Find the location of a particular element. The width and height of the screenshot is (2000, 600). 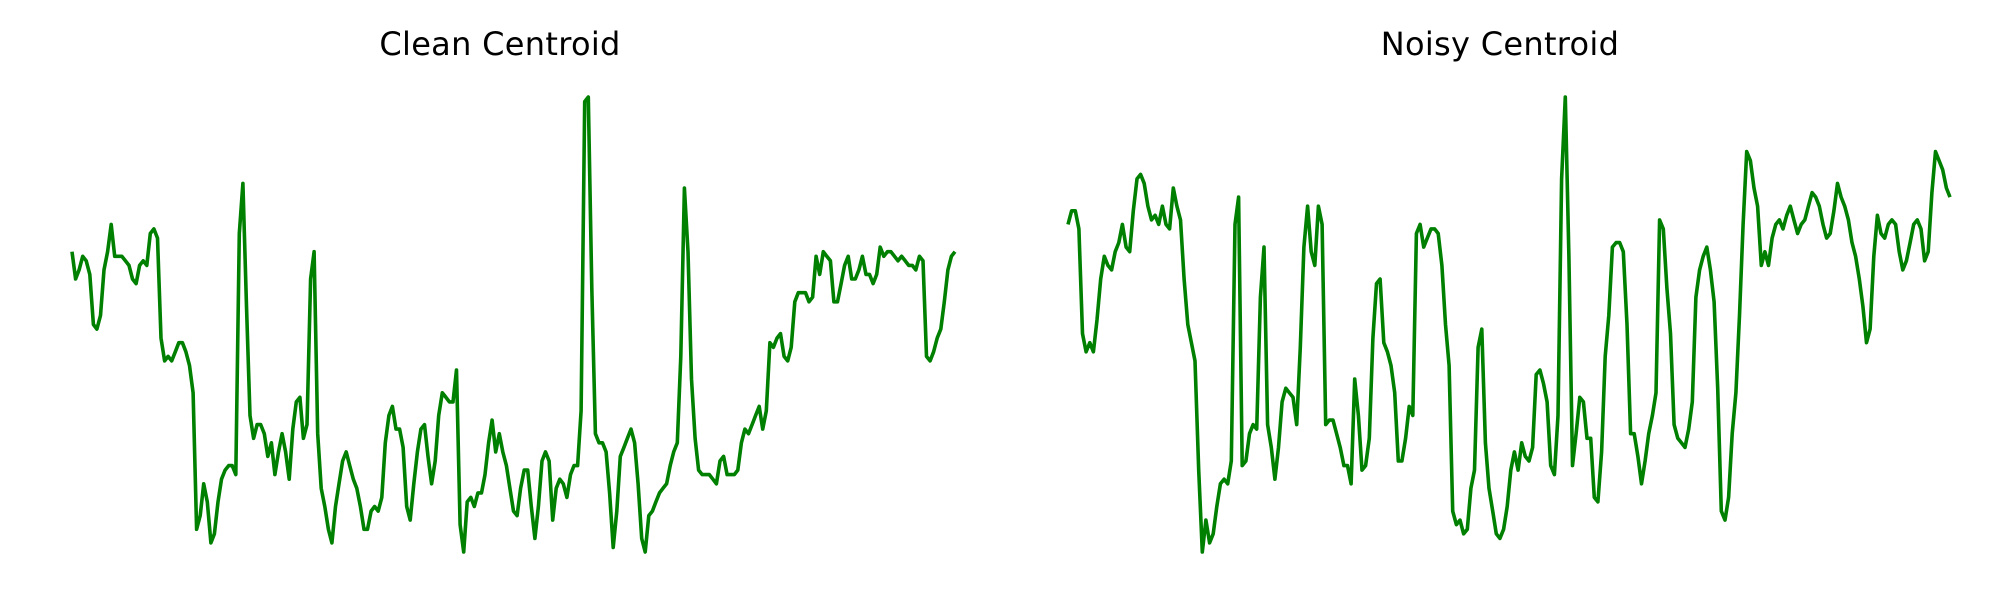

chart-title-noisy: Noisy Centroid is located at coordinates (1500, 44).